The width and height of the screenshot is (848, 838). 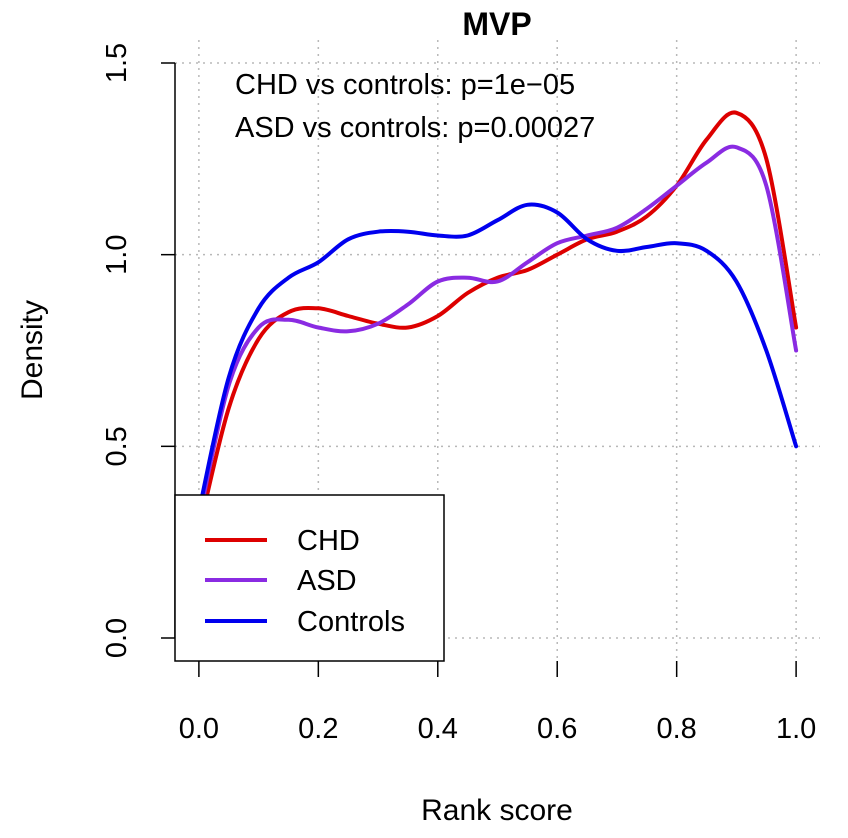 I want to click on y-tick-label: 0.5, so click(x=117, y=446).